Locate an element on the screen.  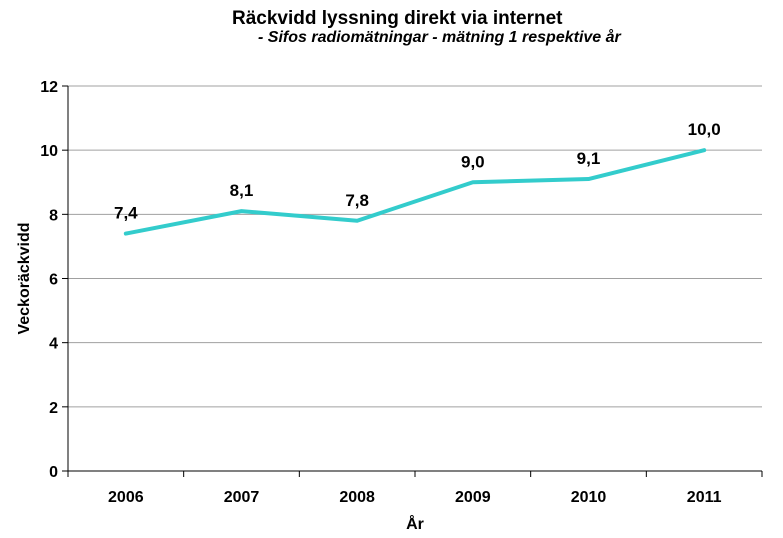
y-axis-label: Veckoräckvidd is located at coordinates (24, 278).